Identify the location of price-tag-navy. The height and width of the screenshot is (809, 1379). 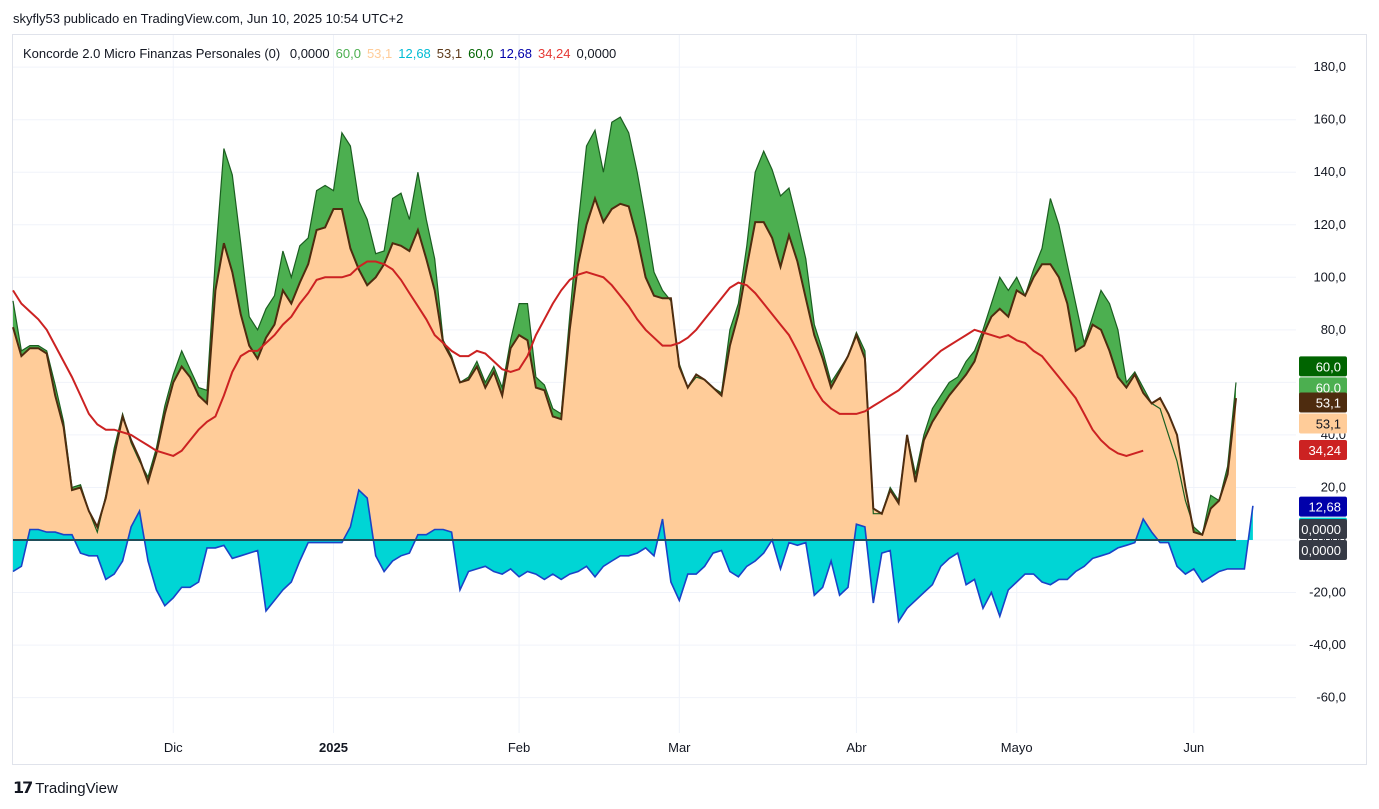
(1323, 506).